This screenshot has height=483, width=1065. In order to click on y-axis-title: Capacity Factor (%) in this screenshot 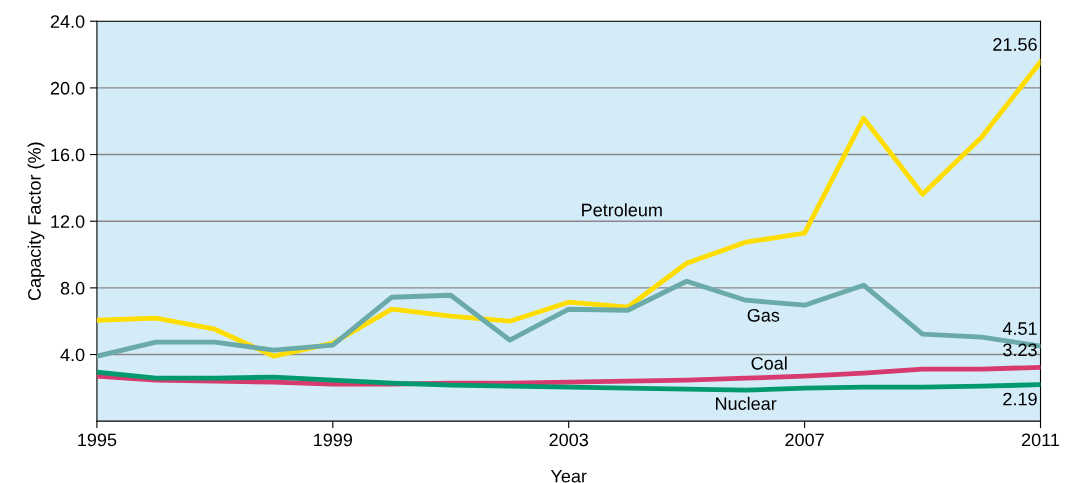, I will do `click(36, 221)`.